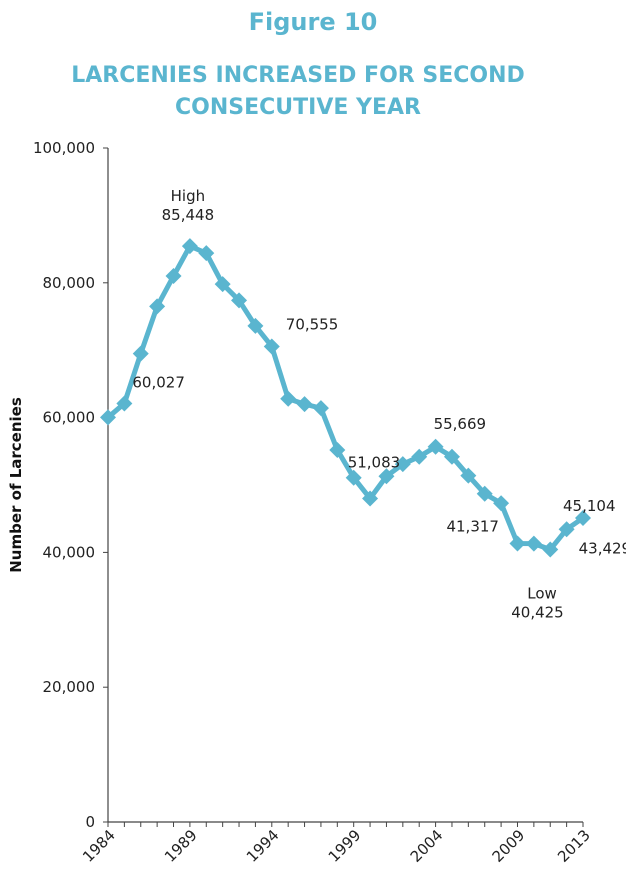 This screenshot has width=626, height=876. What do you see at coordinates (427, 846) in the screenshot?
I see `x-tick-label: 2004` at bounding box center [427, 846].